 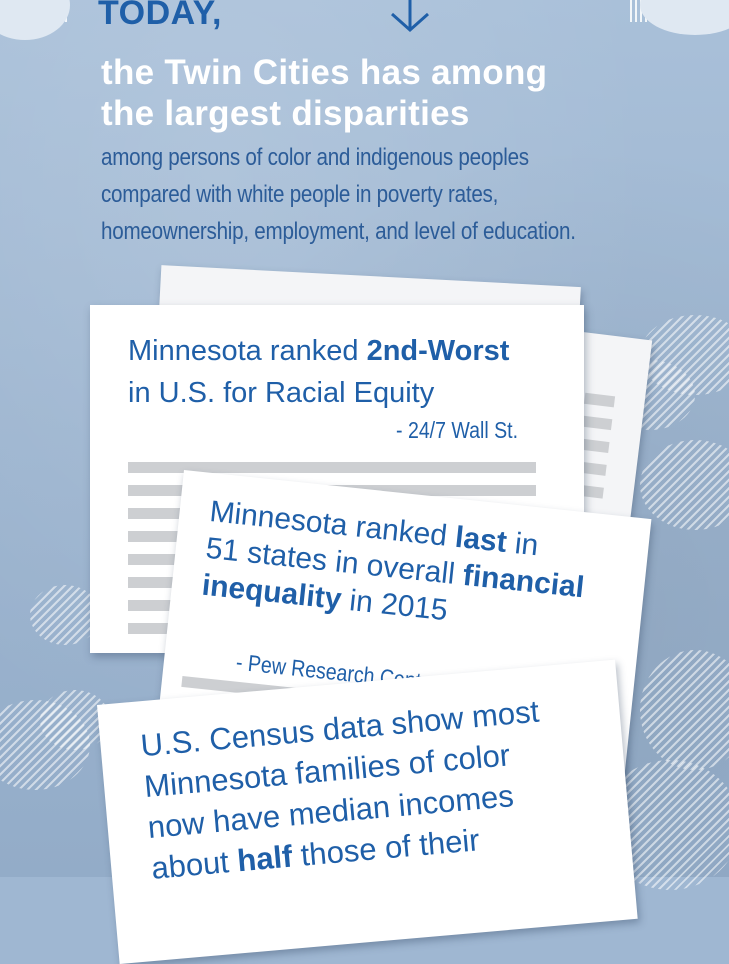 I want to click on card-text: Minnesota ranked, so click(x=247, y=351).